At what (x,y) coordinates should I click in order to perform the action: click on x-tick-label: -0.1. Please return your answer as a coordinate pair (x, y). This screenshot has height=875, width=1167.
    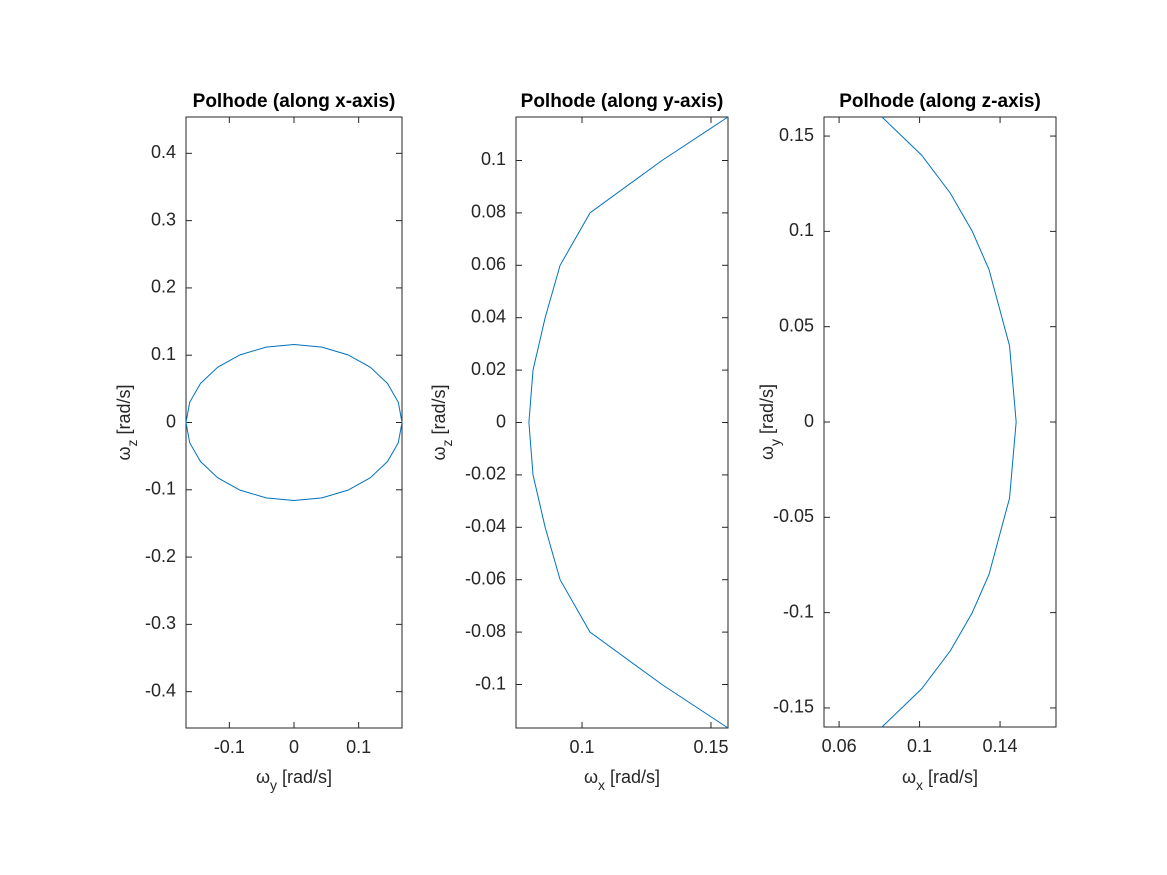
    Looking at the image, I should click on (229, 747).